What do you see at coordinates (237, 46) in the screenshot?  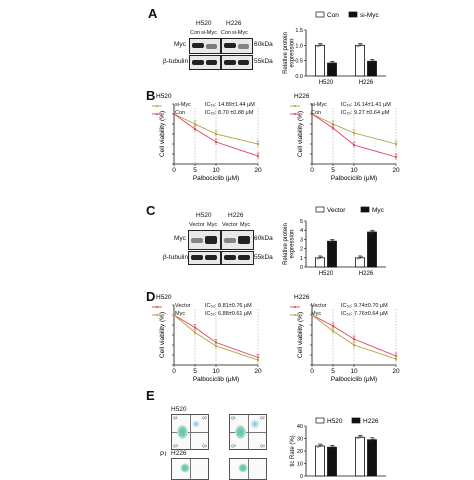 I see `blot-a-myc-h226` at bounding box center [237, 46].